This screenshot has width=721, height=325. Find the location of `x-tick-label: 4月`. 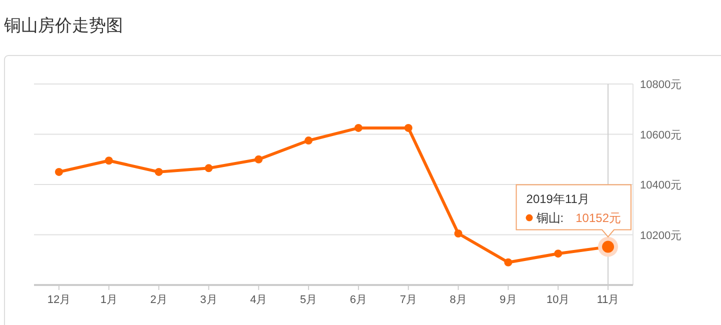

x-tick-label: 4月 is located at coordinates (259, 300).